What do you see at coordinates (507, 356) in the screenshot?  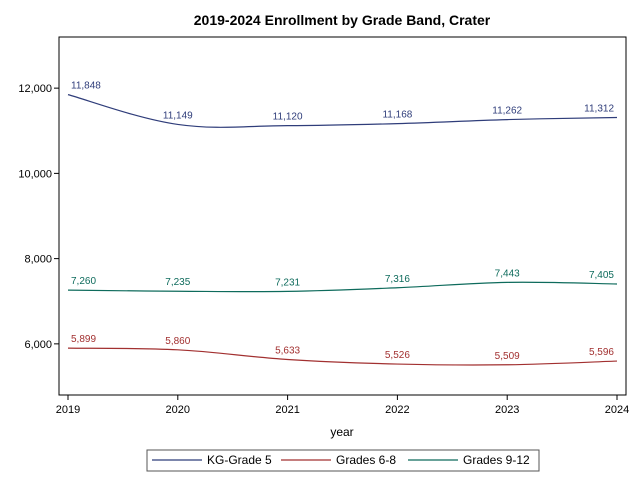 I see `data-label: 5,509` at bounding box center [507, 356].